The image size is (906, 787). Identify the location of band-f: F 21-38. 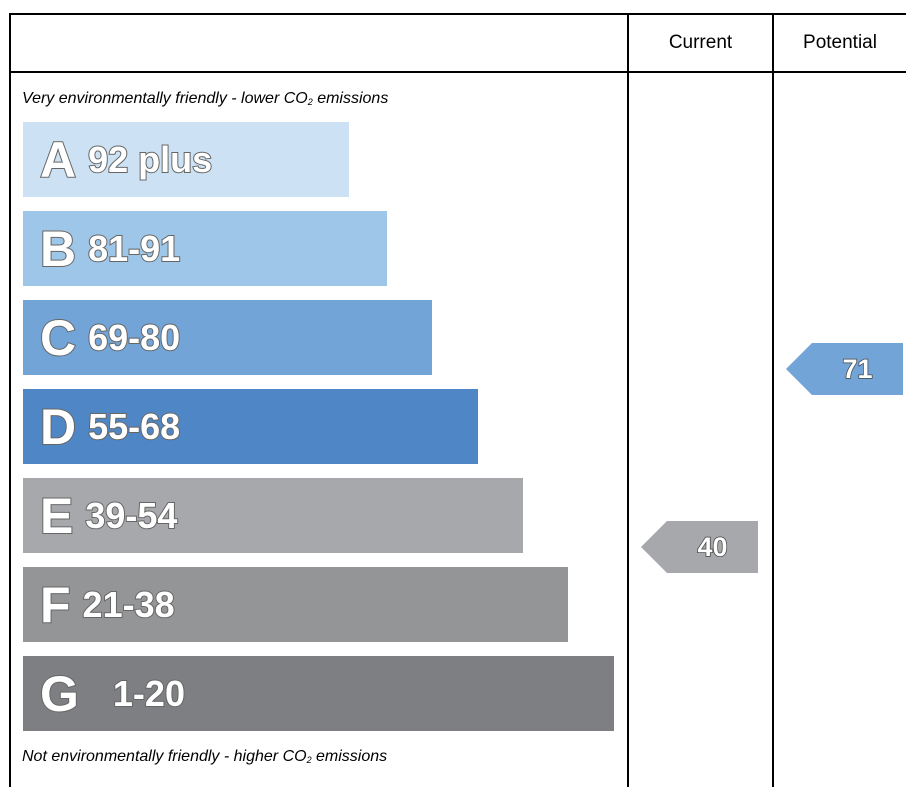
(295, 604).